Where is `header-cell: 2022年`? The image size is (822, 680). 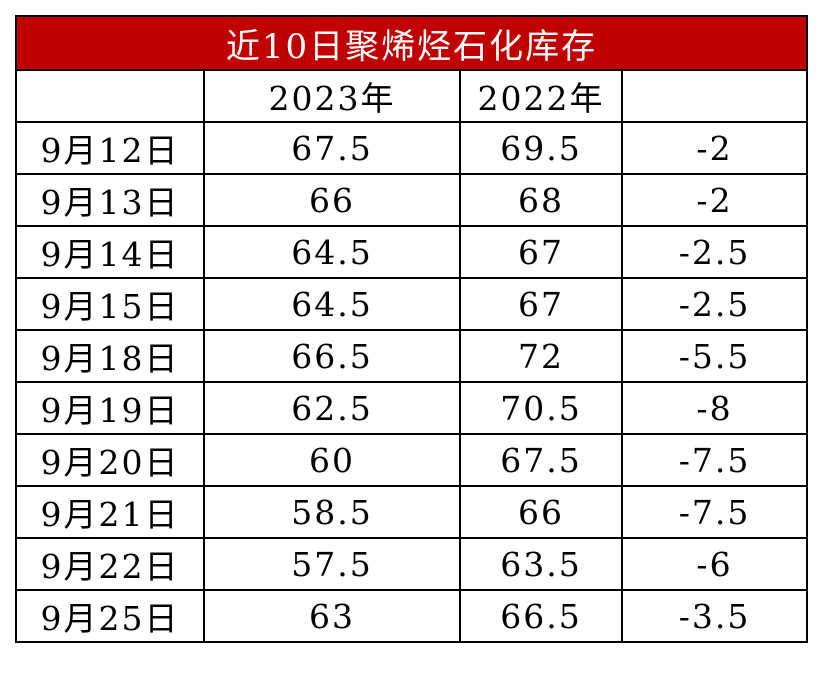 header-cell: 2022年 is located at coordinates (541, 96).